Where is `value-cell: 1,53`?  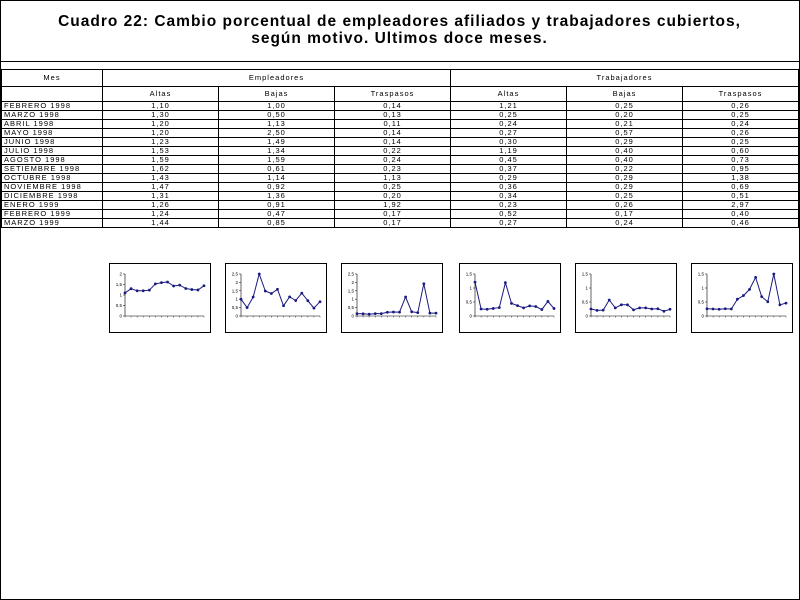
value-cell: 1,53 is located at coordinates (160, 151).